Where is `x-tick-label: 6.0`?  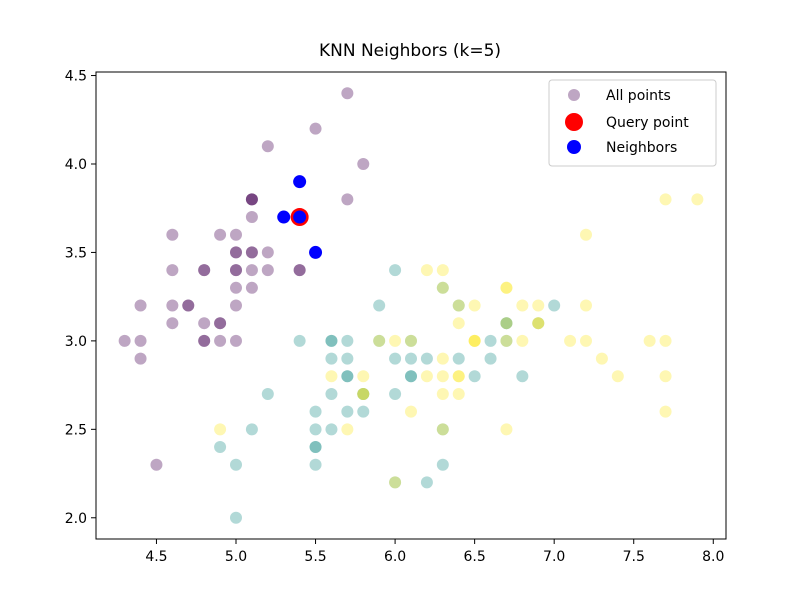 x-tick-label: 6.0 is located at coordinates (395, 557).